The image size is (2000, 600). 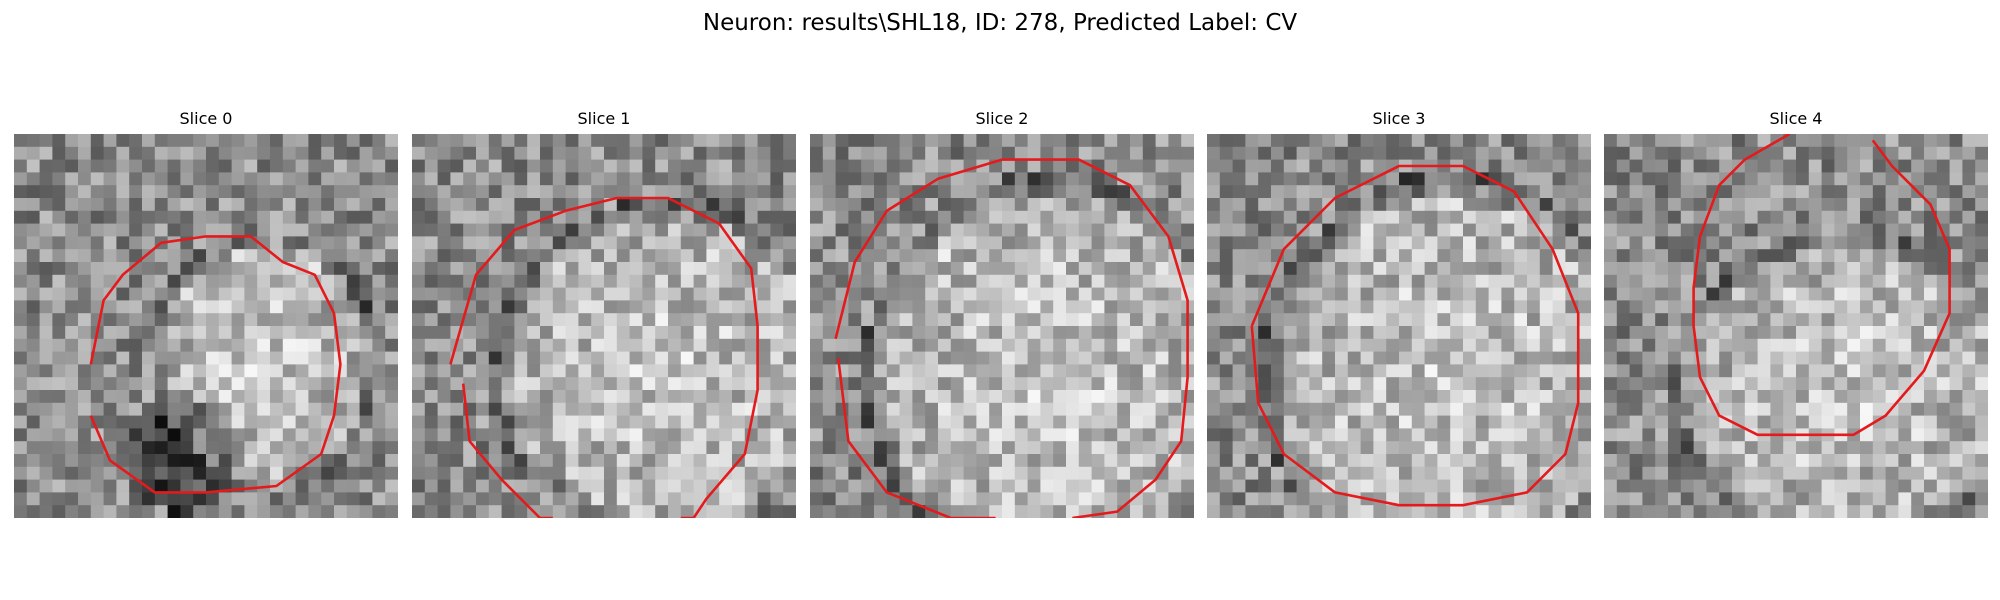 I want to click on slice-title: Slice 1, so click(x=604, y=119).